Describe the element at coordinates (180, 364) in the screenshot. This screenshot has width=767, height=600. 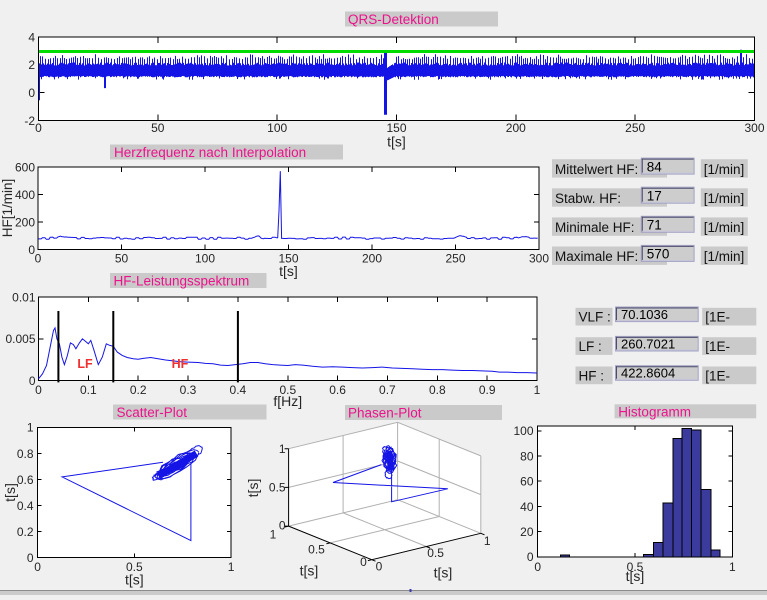
I see `svg-text: HF` at that location.